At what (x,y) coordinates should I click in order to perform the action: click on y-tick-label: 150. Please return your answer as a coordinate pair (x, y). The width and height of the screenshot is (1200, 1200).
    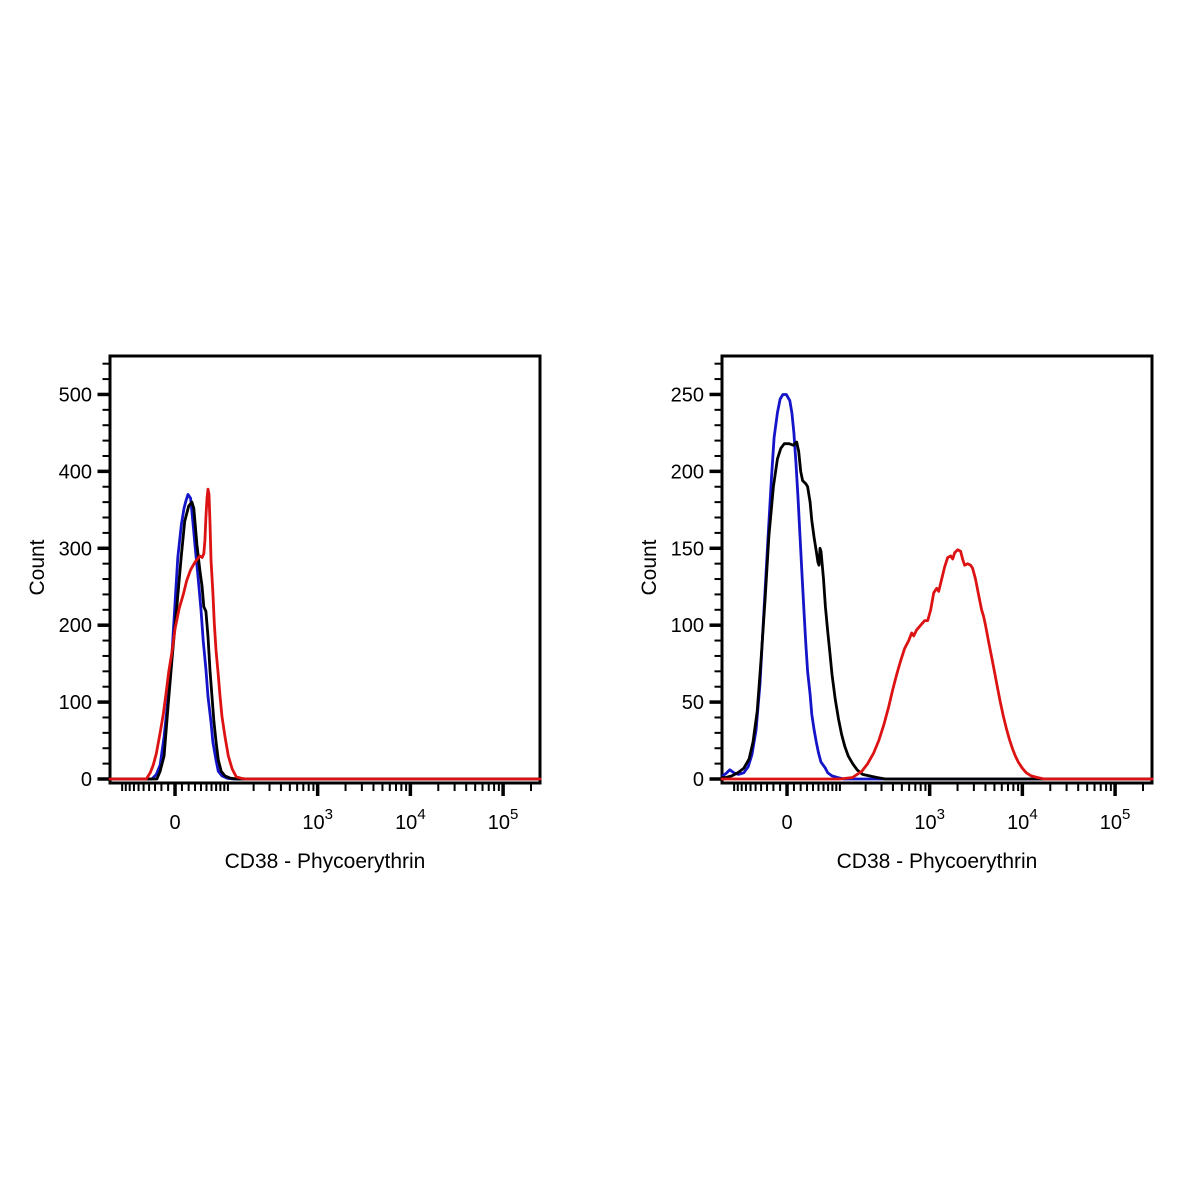
    Looking at the image, I should click on (687, 549).